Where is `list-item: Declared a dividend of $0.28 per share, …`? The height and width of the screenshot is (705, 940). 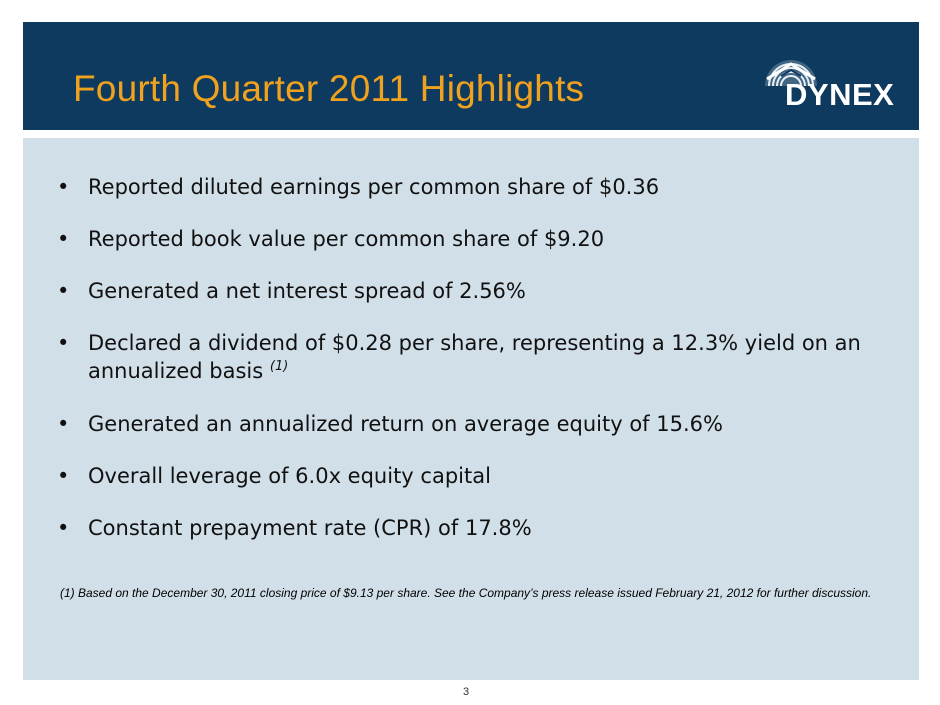
list-item: Declared a dividend of $0.28 per share, … is located at coordinates (472, 357).